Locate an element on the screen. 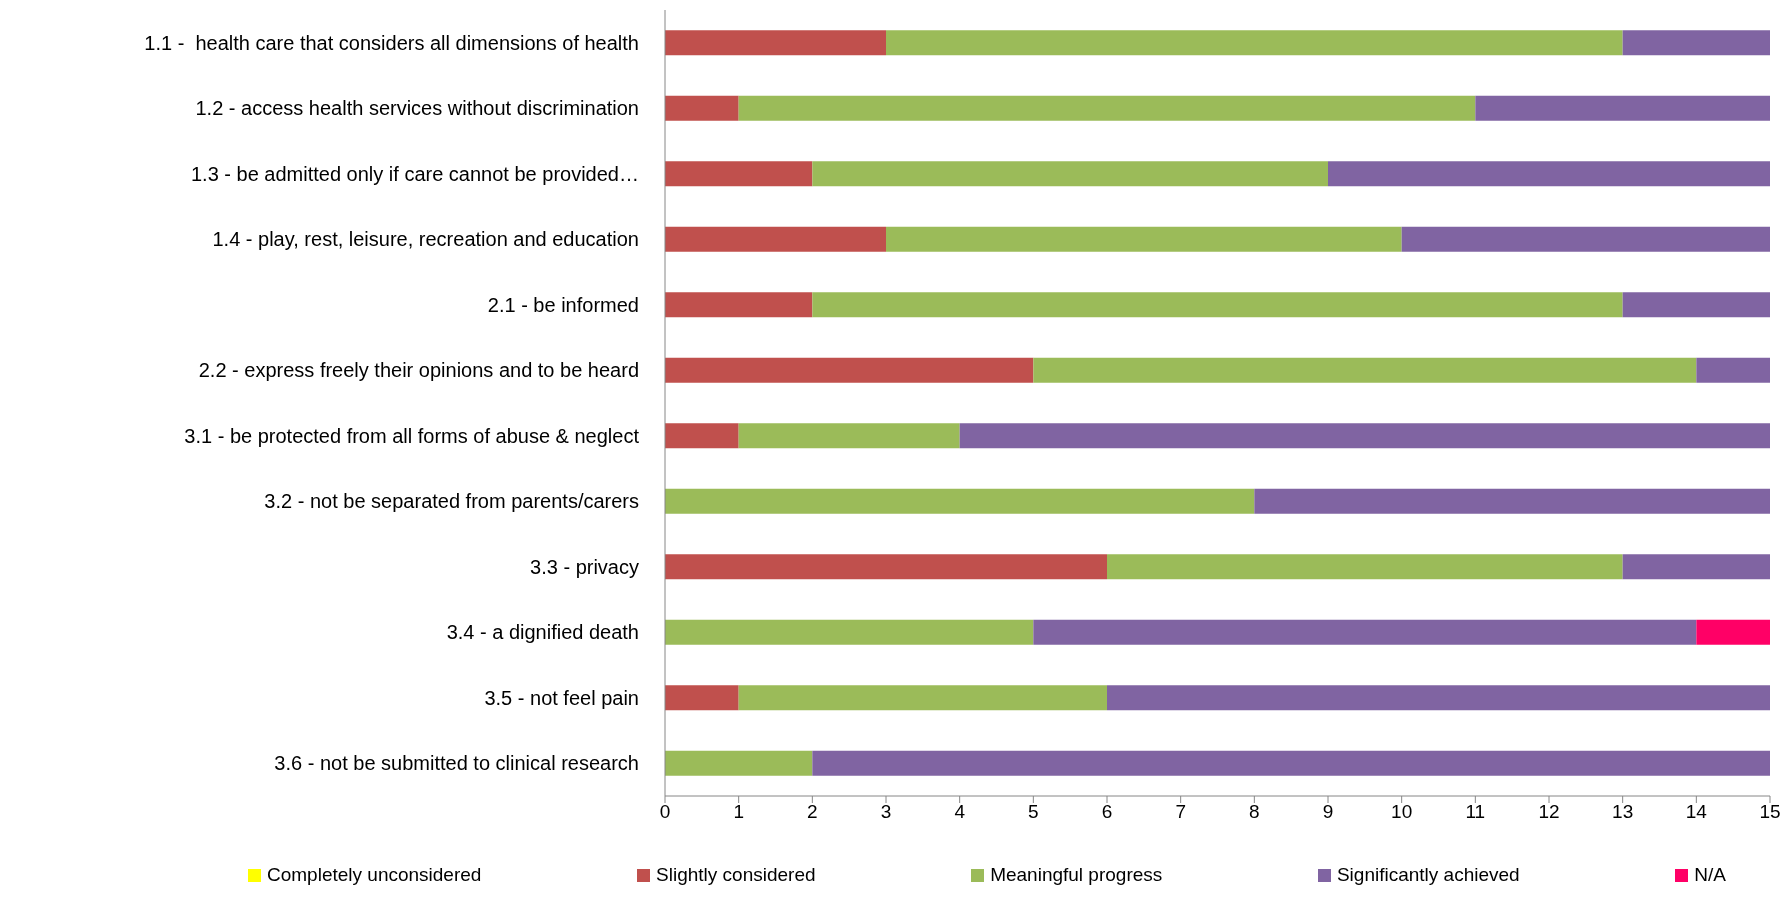 Image resolution: width=1792 pixels, height=919 pixels. x-tick-label: 10 is located at coordinates (1402, 812).